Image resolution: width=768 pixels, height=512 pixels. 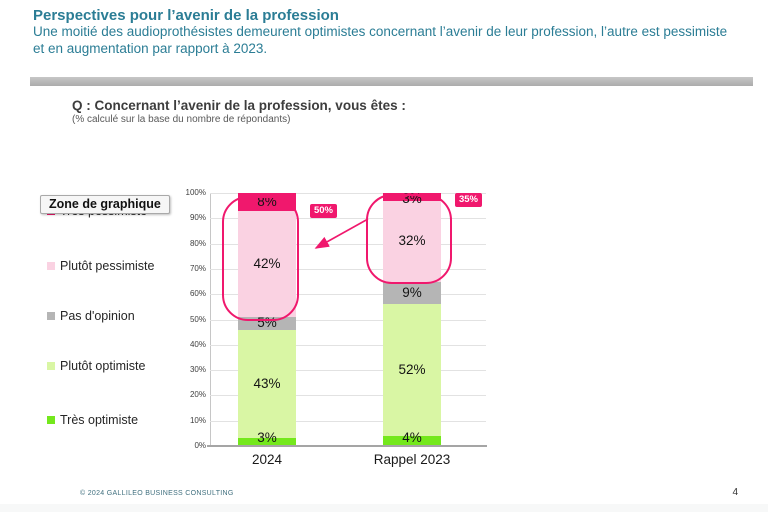 What do you see at coordinates (412, 197) in the screenshot?
I see `bar-segment-tres-pessimiste` at bounding box center [412, 197].